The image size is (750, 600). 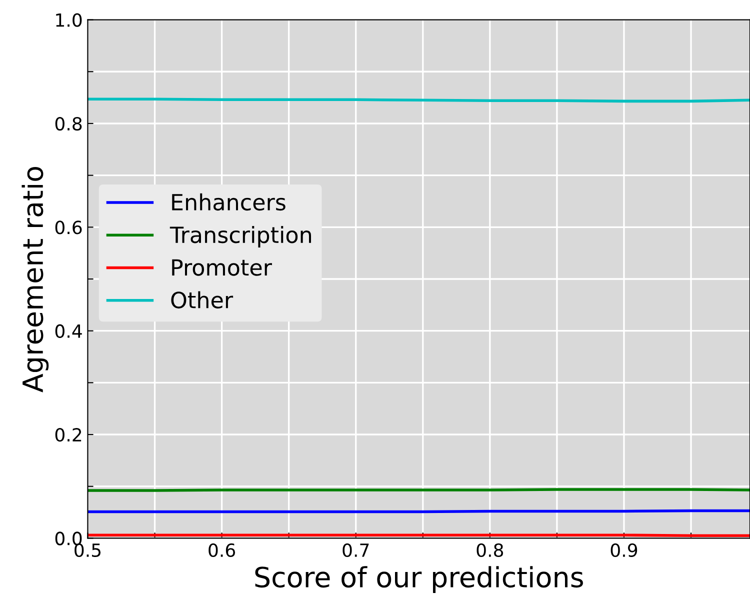 I want to click on y-tick-label: 1.0, so click(x=69, y=20).